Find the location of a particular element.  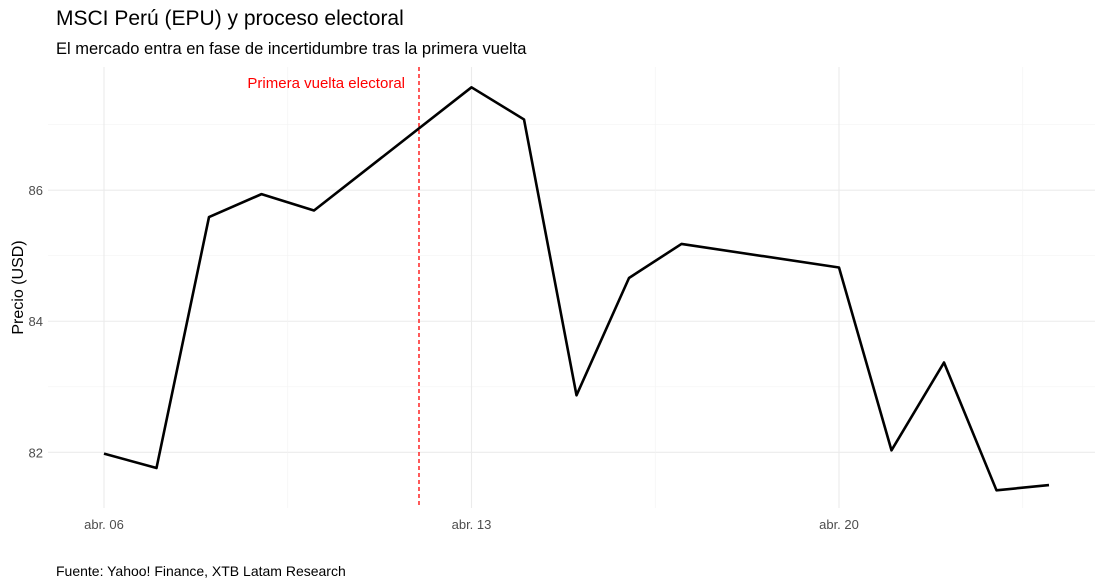

y-tick-label: 82 is located at coordinates (36, 452).